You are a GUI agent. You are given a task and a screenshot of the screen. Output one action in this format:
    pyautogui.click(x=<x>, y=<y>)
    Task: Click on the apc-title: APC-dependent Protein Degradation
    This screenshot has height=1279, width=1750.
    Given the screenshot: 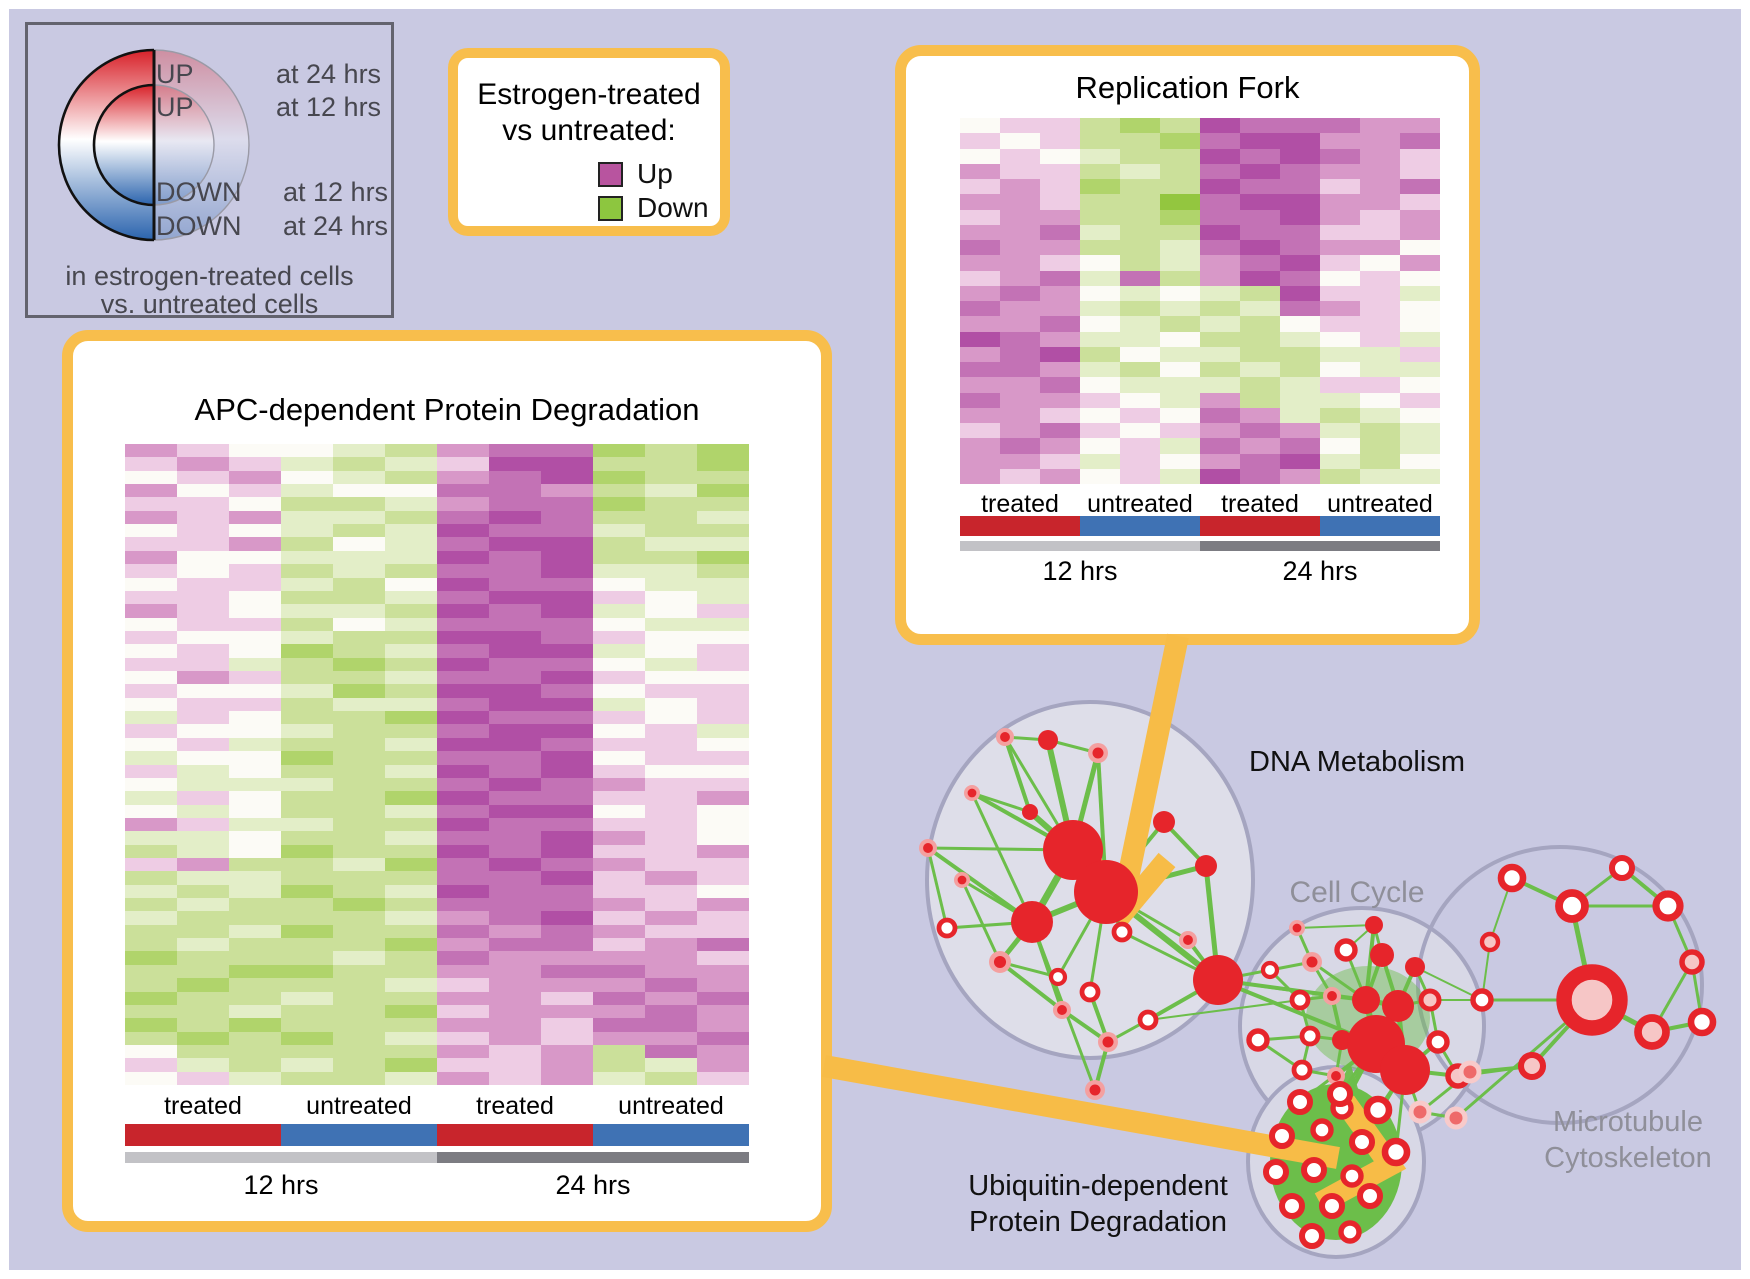 What is the action you would take?
    pyautogui.click(x=447, y=409)
    